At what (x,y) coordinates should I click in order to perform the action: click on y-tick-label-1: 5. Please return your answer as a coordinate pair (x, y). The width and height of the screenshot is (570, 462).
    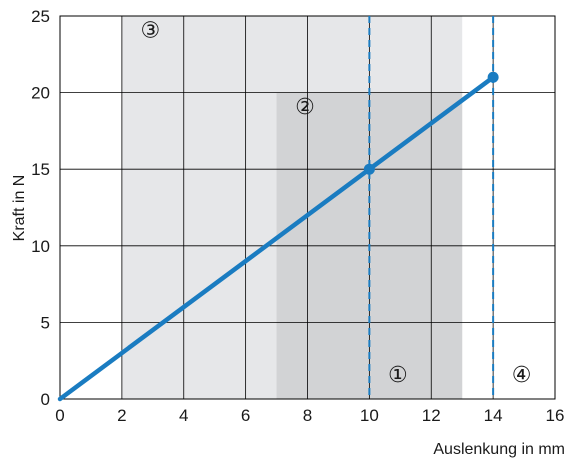
    Looking at the image, I should click on (45, 322).